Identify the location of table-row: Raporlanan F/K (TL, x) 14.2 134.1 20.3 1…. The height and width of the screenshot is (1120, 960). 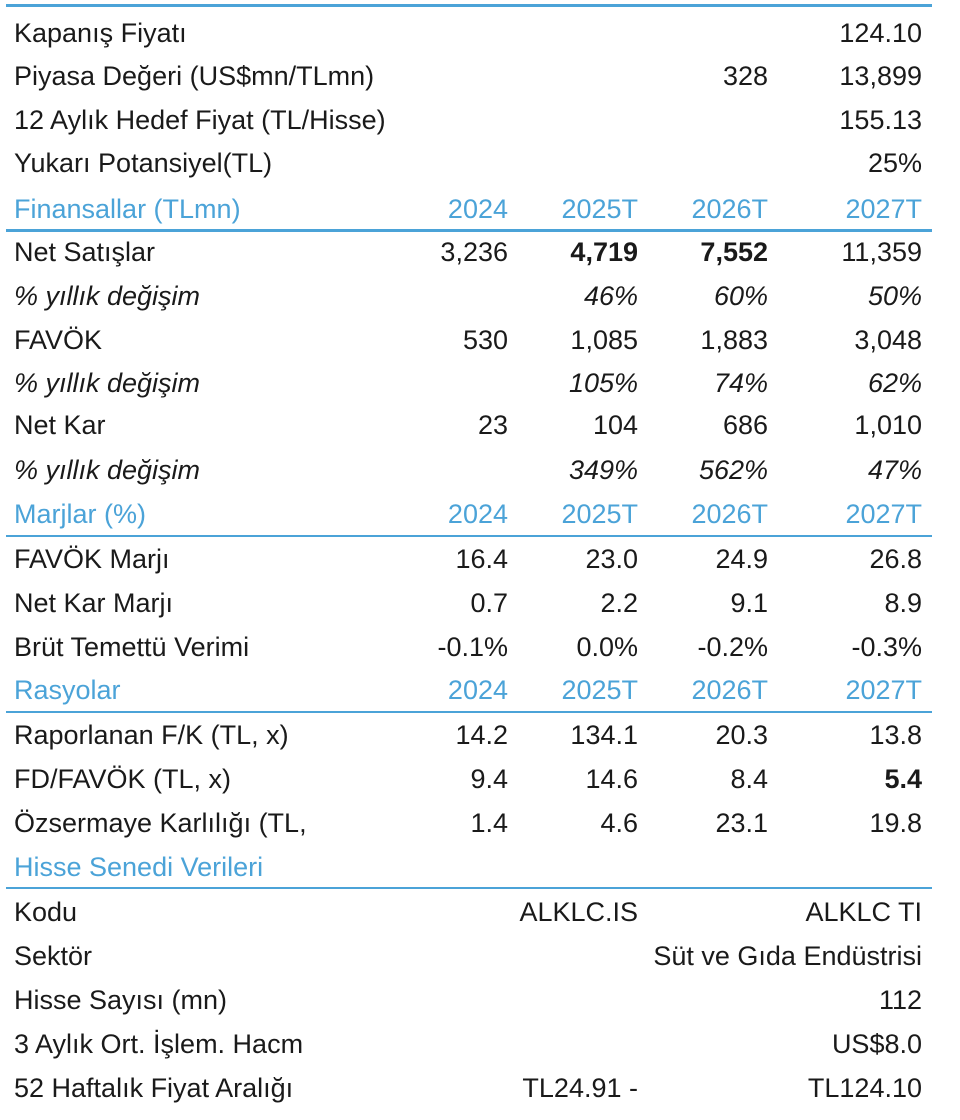
(480, 735).